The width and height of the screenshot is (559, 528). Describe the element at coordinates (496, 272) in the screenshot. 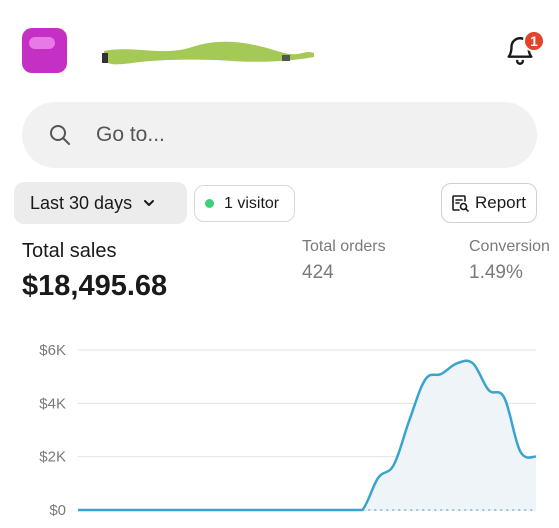

I see `conversion-value: 1.49%` at that location.